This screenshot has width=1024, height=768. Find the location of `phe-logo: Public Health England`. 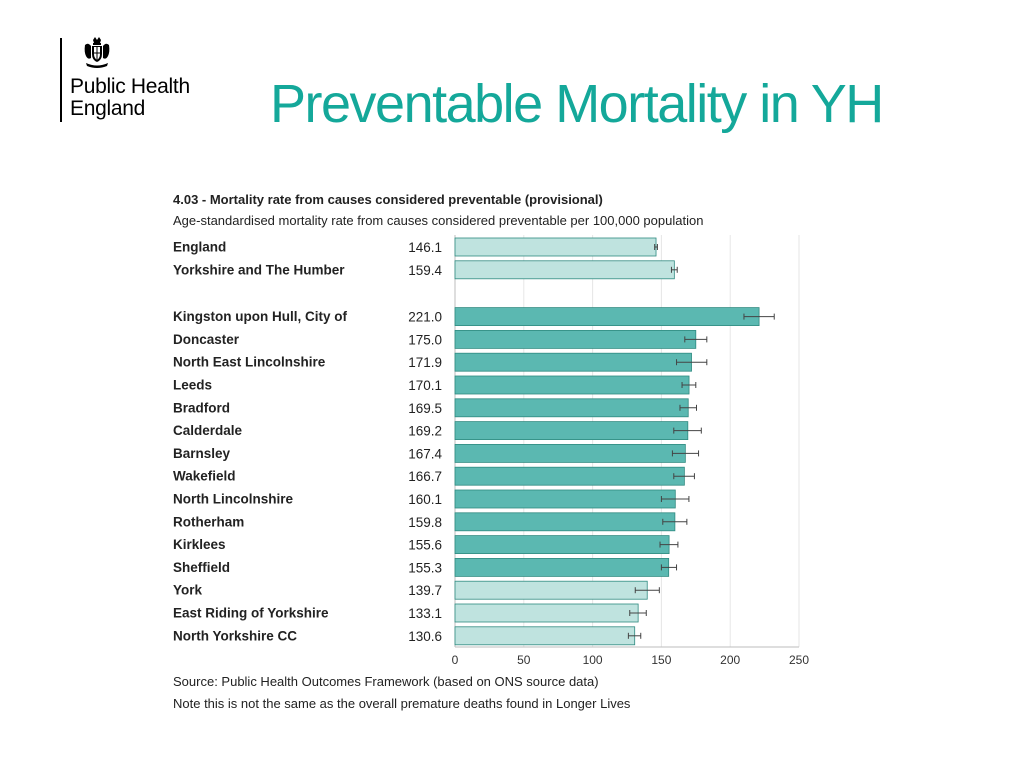

phe-logo: Public Health England is located at coordinates (150, 81).